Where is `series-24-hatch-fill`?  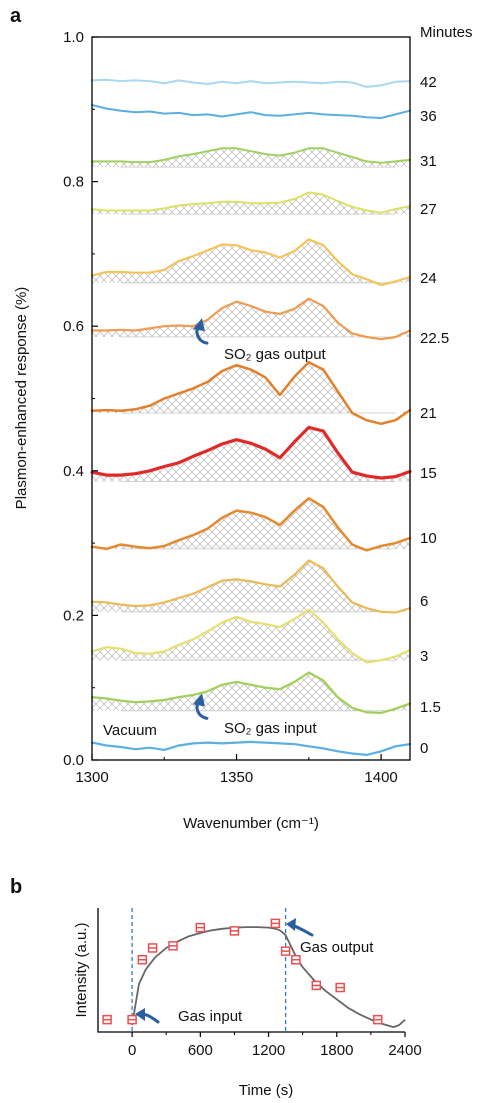
series-24-hatch-fill is located at coordinates (251, 261).